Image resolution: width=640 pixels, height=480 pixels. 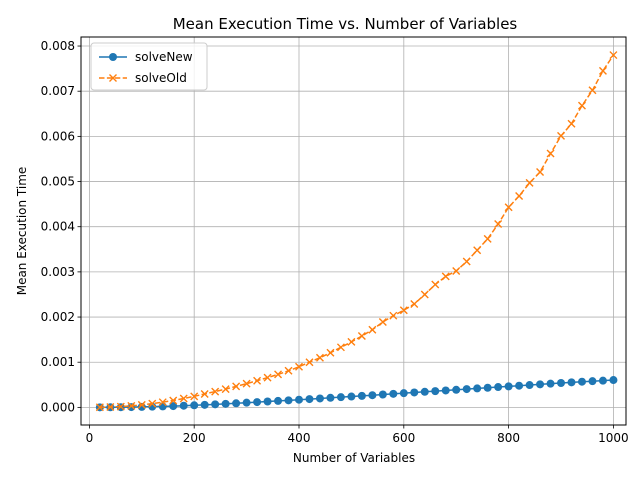 What do you see at coordinates (194, 438) in the screenshot?
I see `x-tick-label: 200` at bounding box center [194, 438].